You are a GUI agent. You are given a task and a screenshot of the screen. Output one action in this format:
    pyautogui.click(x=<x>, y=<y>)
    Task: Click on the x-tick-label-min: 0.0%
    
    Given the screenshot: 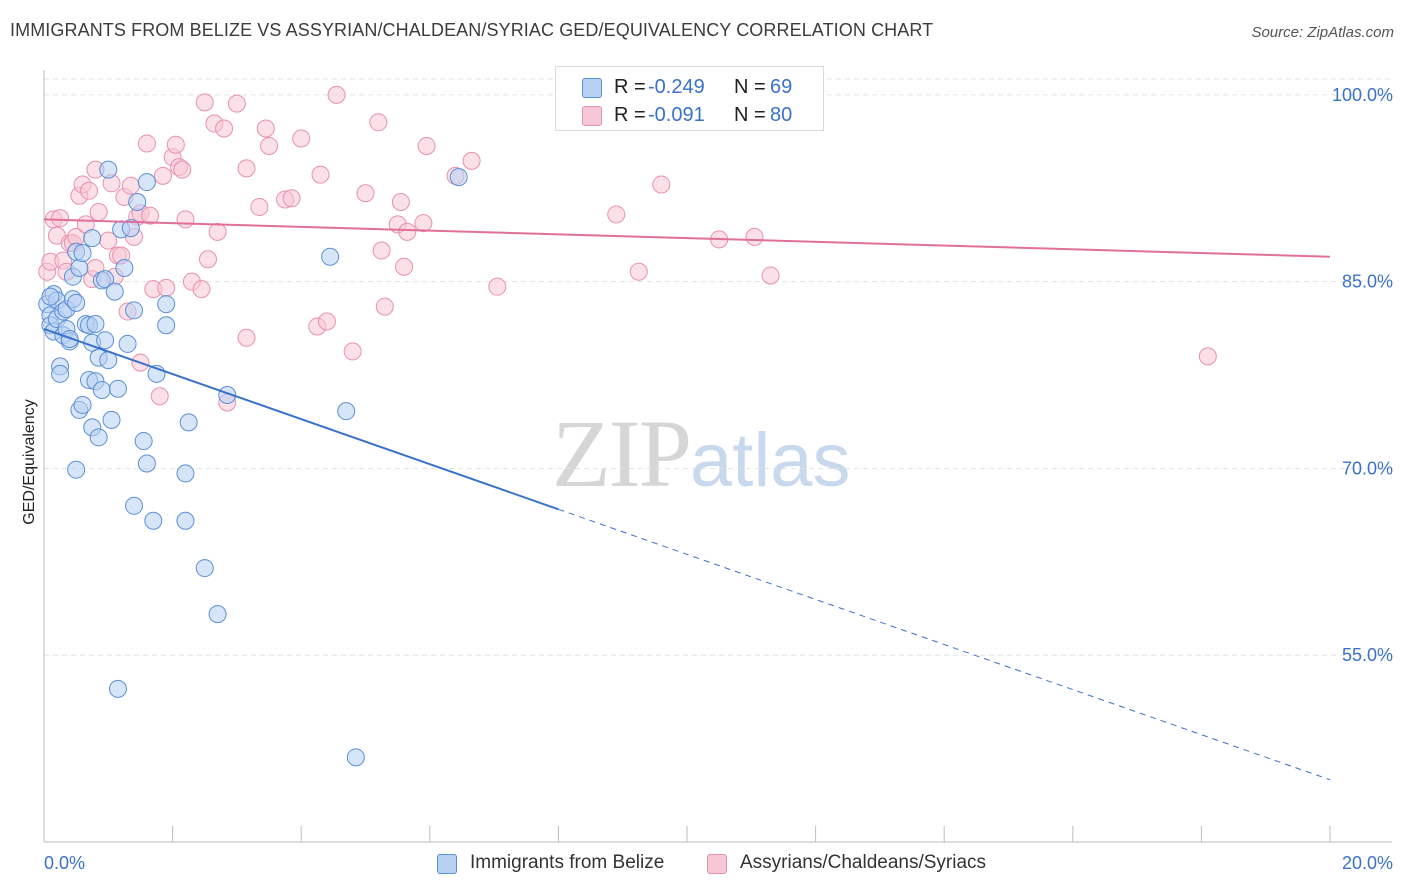 What is the action you would take?
    pyautogui.click(x=64, y=863)
    